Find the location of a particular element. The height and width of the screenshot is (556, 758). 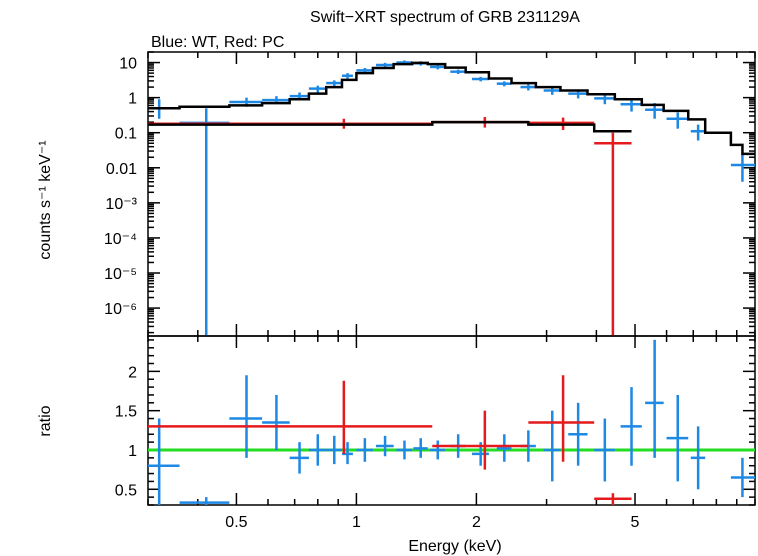

top-y-axis-label: counts s⁻¹ keV⁻¹ is located at coordinates (45, 199).